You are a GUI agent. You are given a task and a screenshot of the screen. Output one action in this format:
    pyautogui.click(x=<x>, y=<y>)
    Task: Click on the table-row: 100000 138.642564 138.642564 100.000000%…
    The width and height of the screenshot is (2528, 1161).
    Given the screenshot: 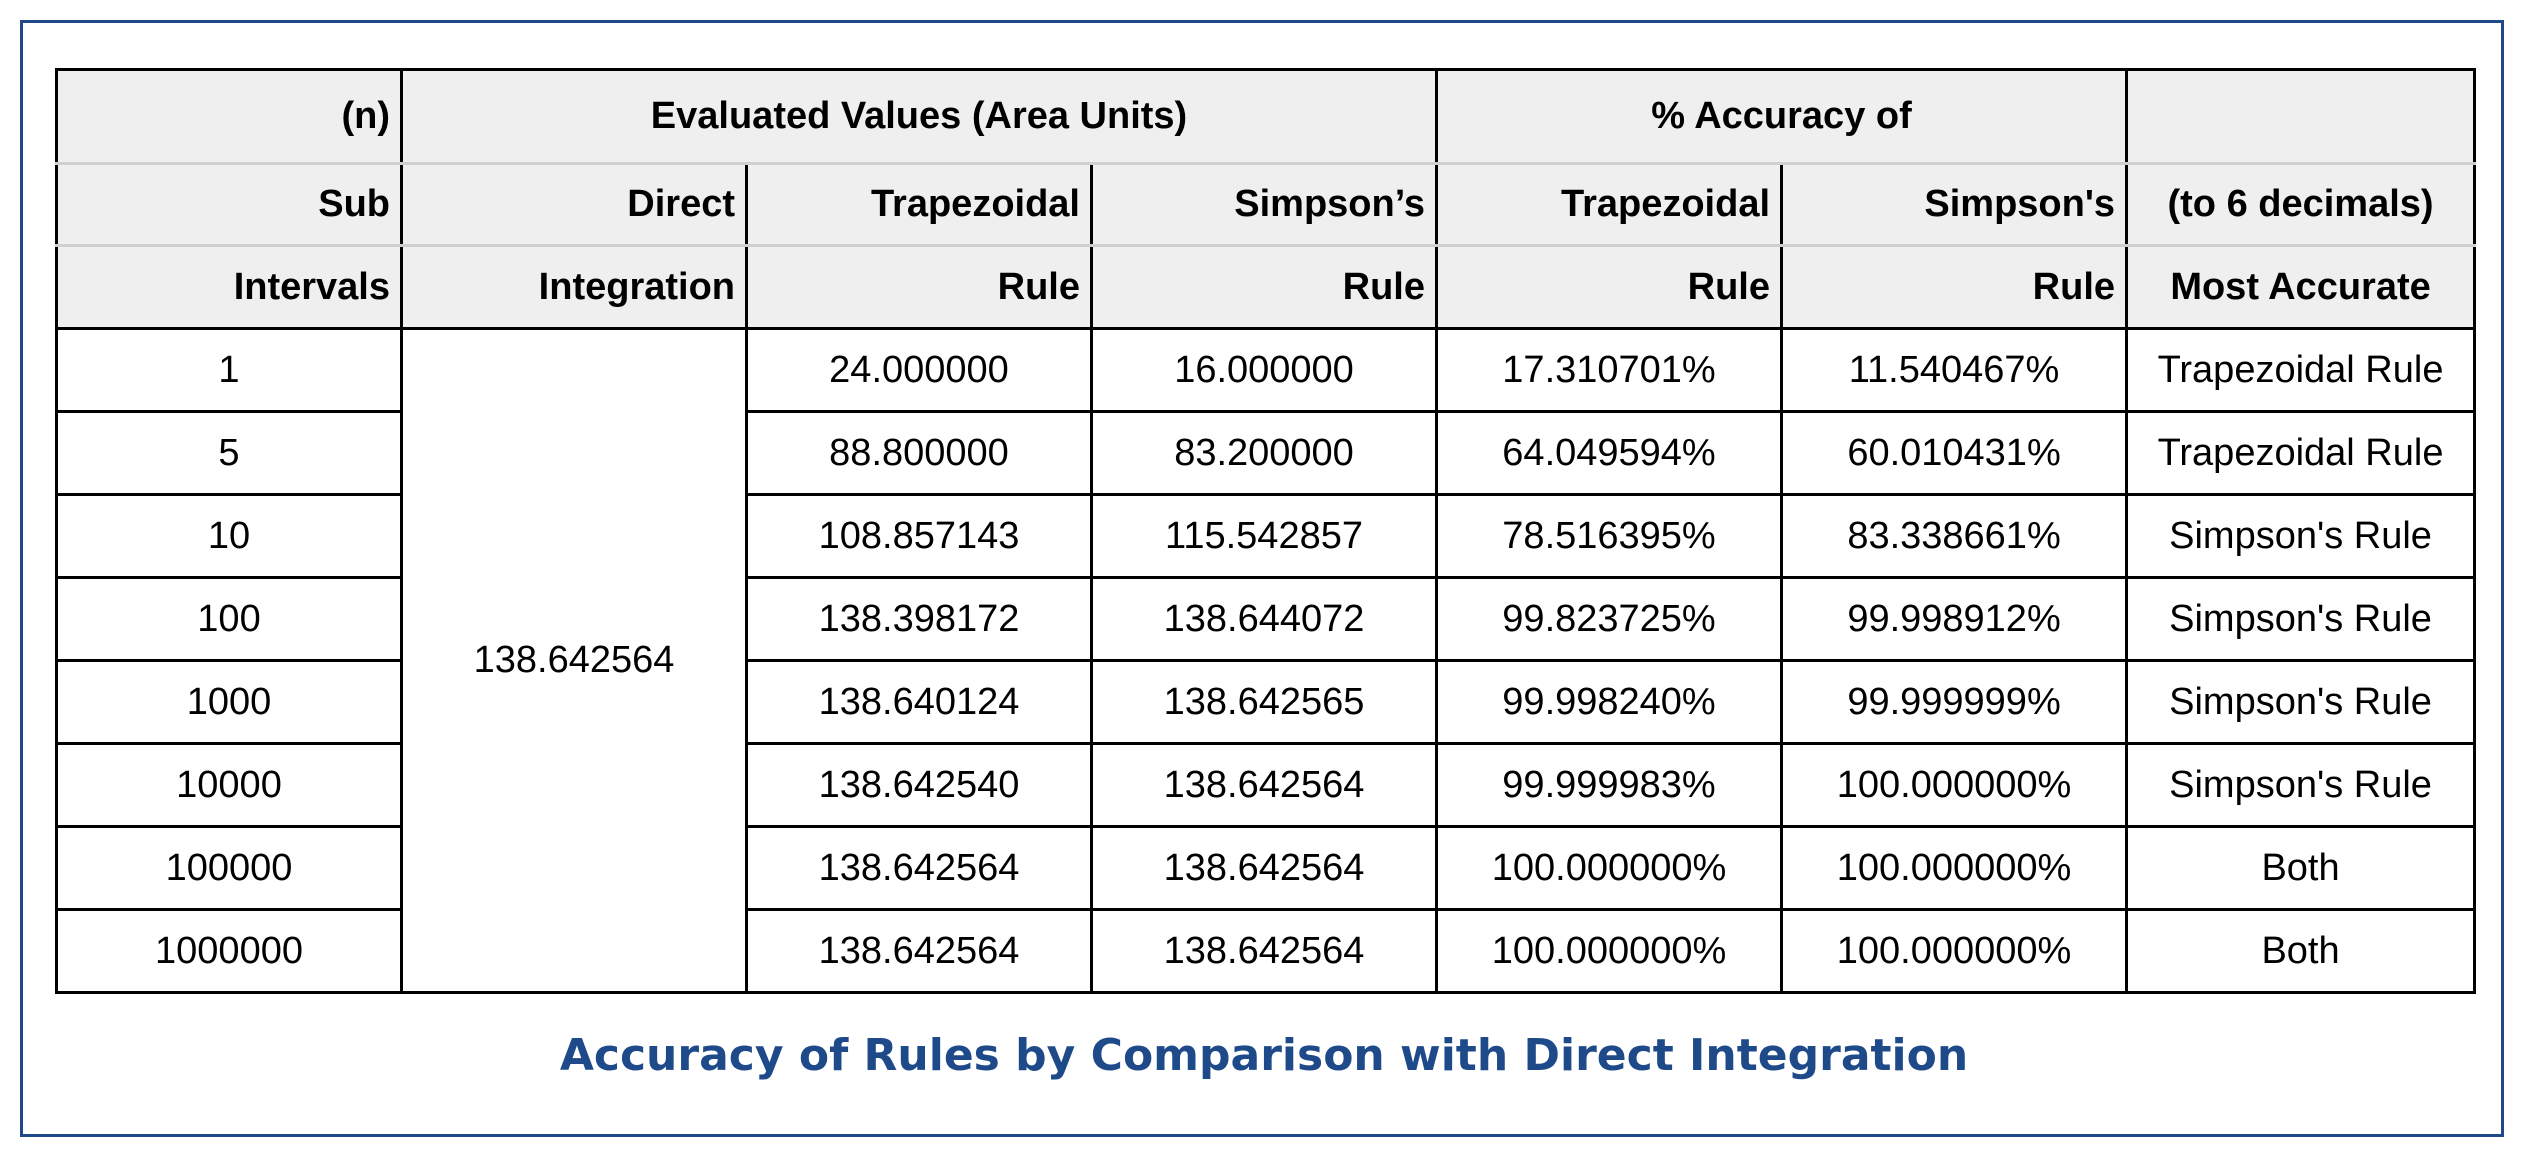 What is the action you would take?
    pyautogui.click(x=1266, y=868)
    